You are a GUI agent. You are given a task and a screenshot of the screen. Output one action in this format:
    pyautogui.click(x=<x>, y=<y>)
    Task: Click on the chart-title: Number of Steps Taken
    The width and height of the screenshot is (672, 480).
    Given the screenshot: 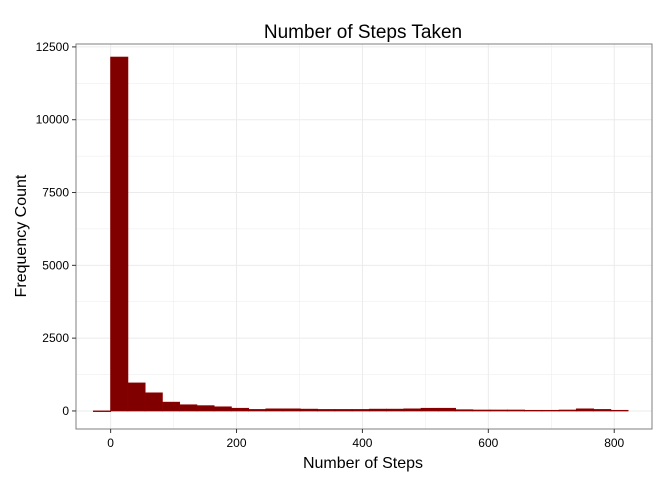 What is the action you would take?
    pyautogui.click(x=363, y=32)
    